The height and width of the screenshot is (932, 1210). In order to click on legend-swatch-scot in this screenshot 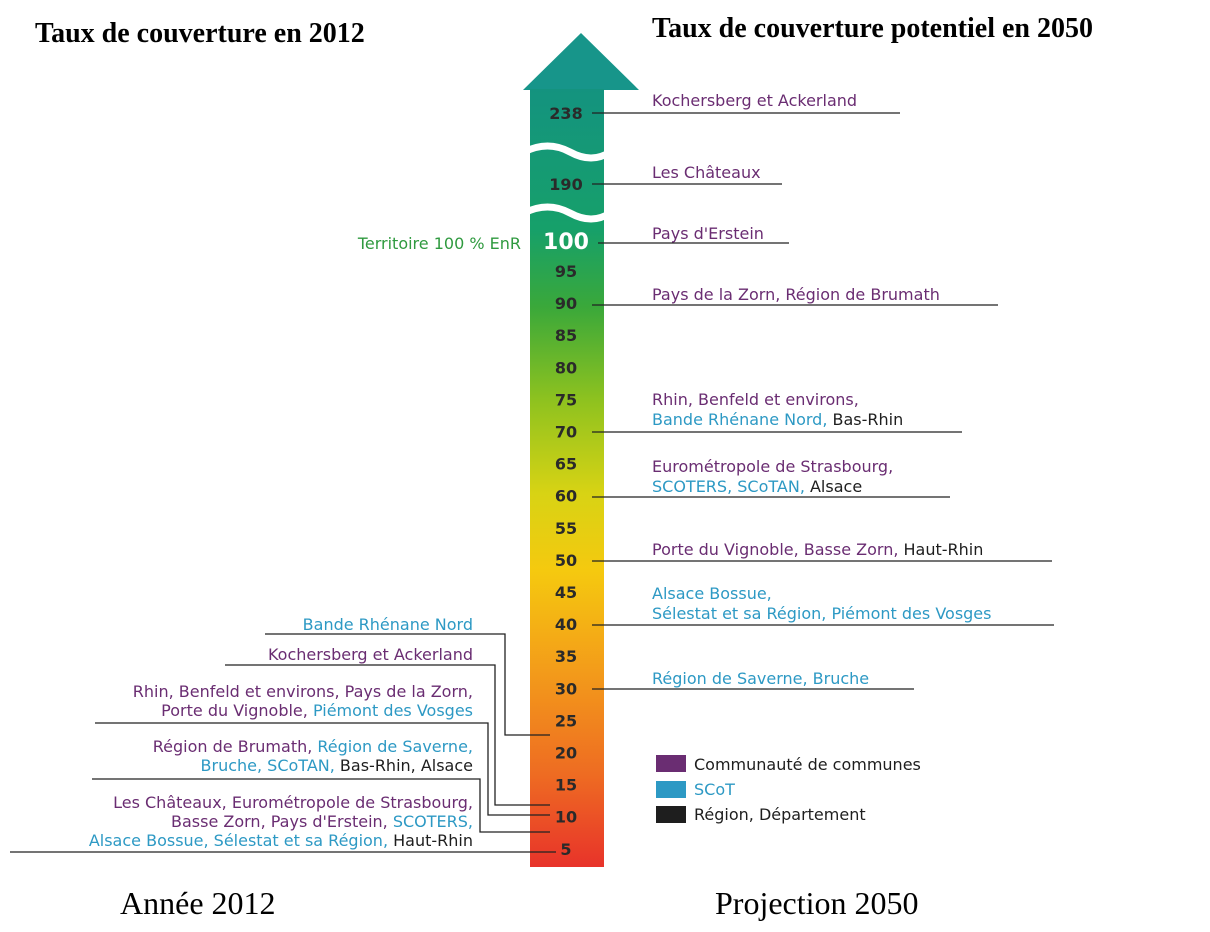, I will do `click(671, 789)`.